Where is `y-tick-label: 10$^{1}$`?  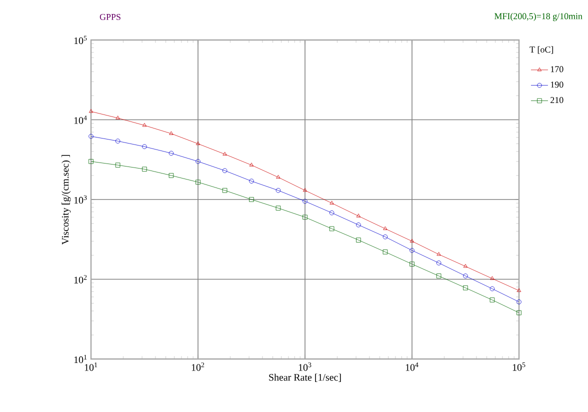 y-tick-label: 10$^{1}$ is located at coordinates (80, 359).